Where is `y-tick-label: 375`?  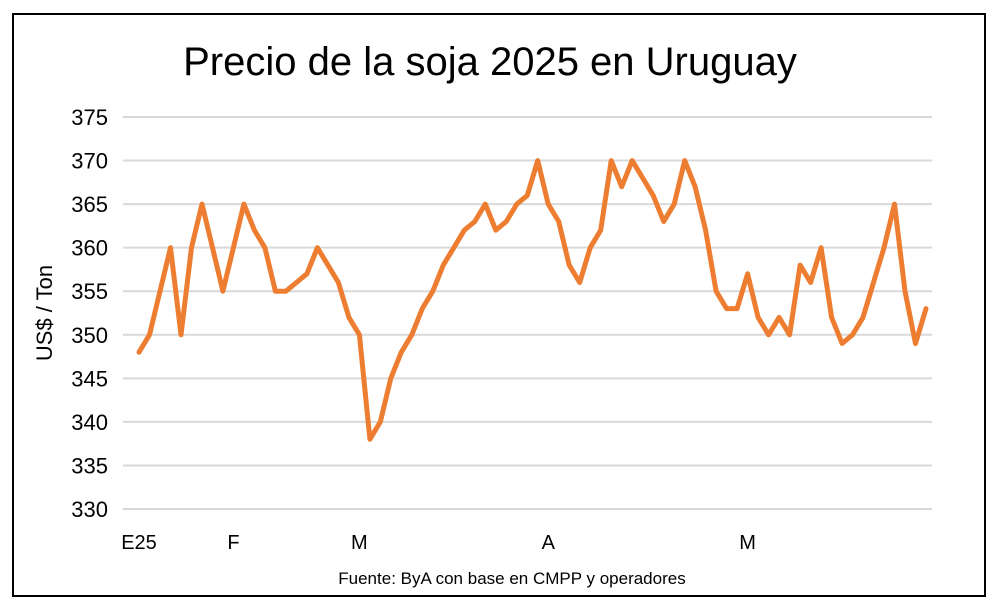
y-tick-label: 375 is located at coordinates (89, 117).